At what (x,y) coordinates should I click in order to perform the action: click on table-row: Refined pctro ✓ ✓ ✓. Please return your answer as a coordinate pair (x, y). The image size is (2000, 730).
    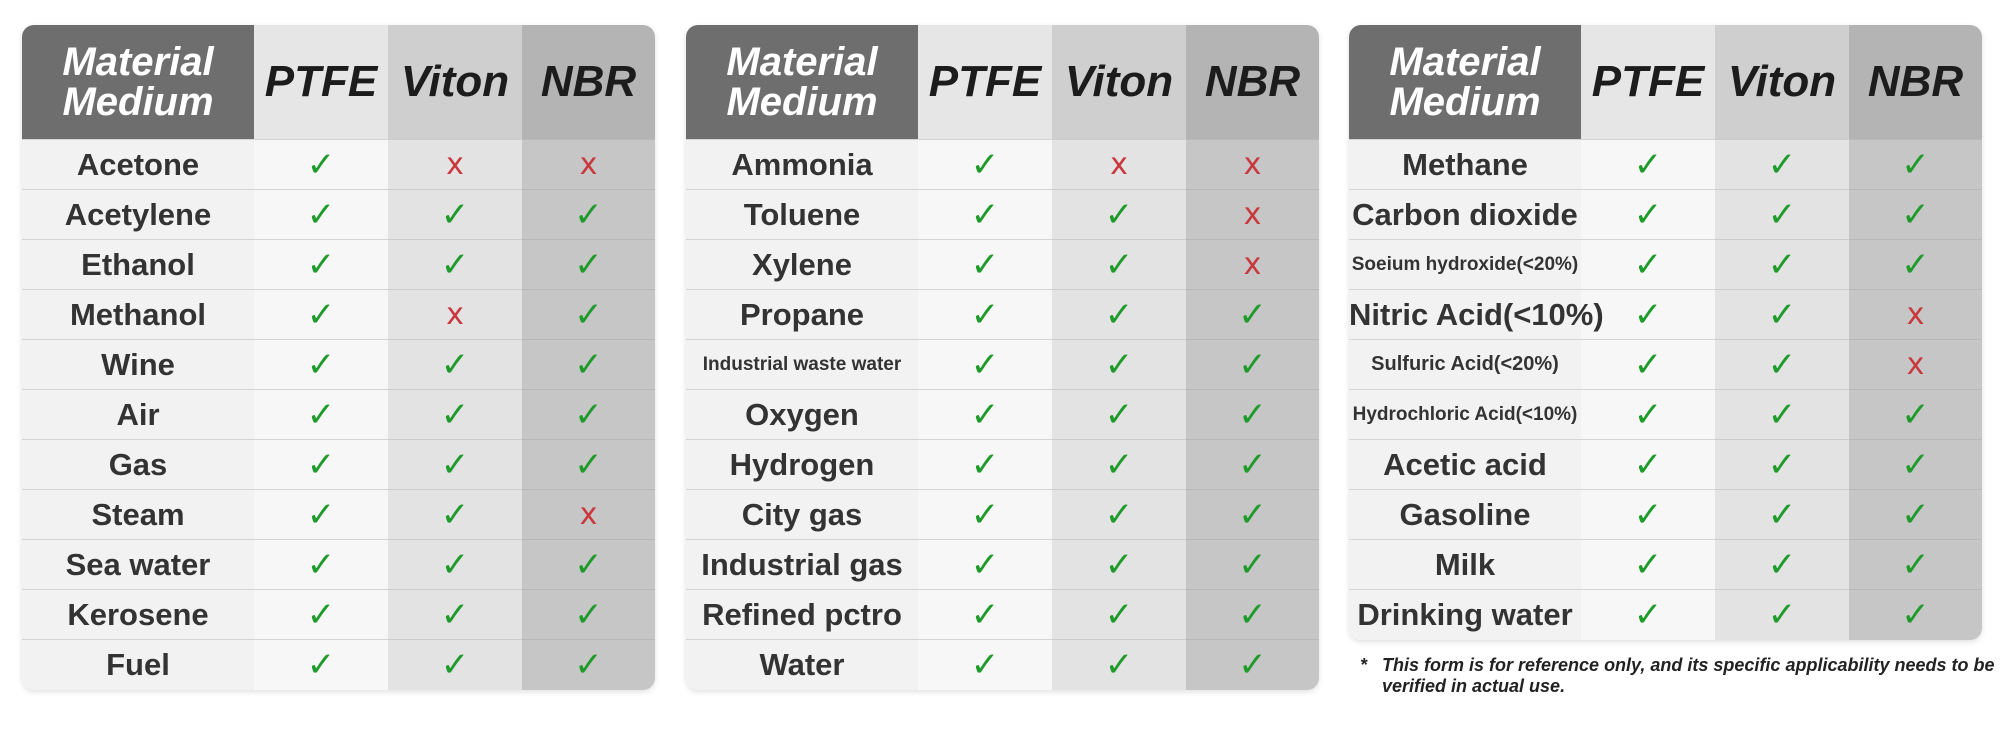
    Looking at the image, I should click on (1002, 614).